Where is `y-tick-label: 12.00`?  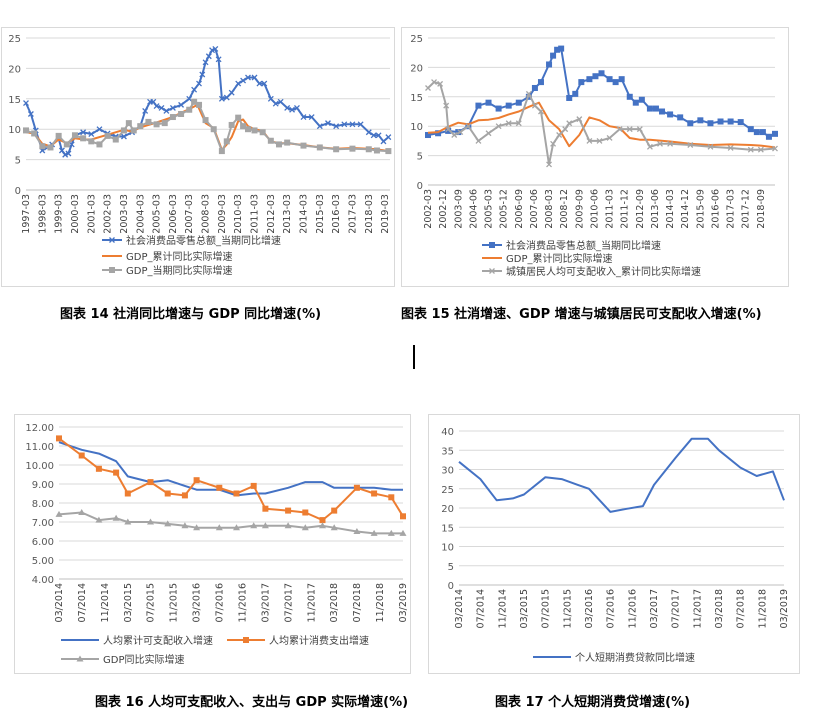 y-tick-label: 12.00 is located at coordinates (39, 428).